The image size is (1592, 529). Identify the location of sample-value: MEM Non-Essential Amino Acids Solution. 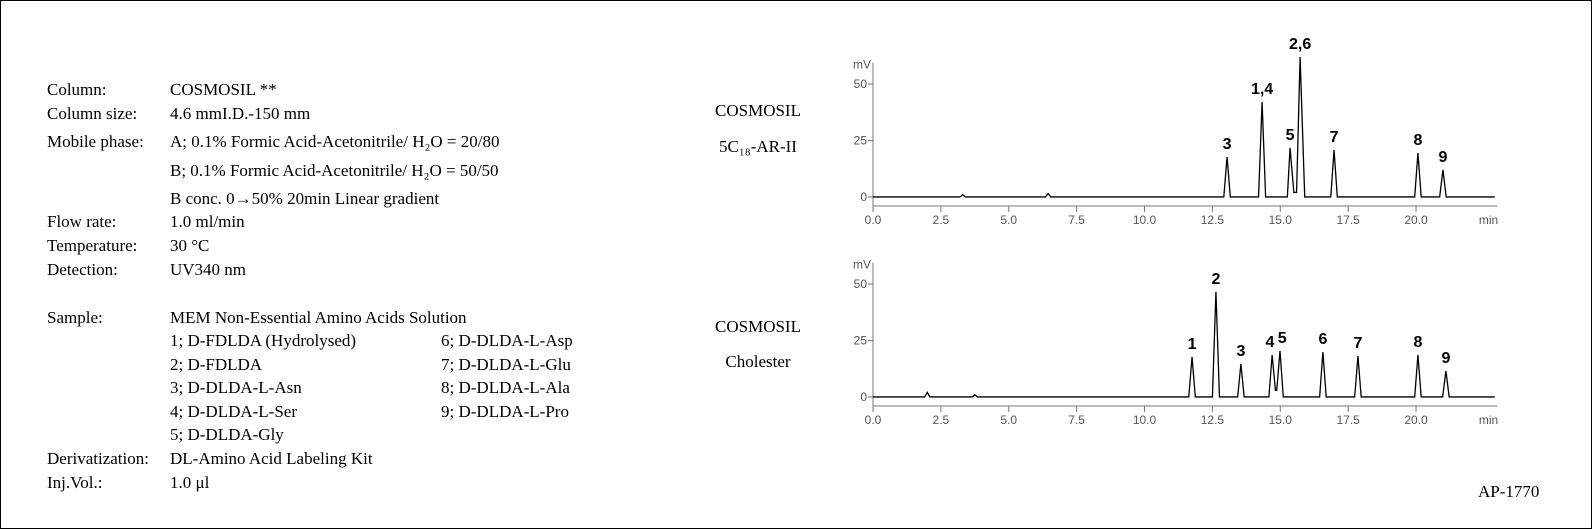
(318, 317).